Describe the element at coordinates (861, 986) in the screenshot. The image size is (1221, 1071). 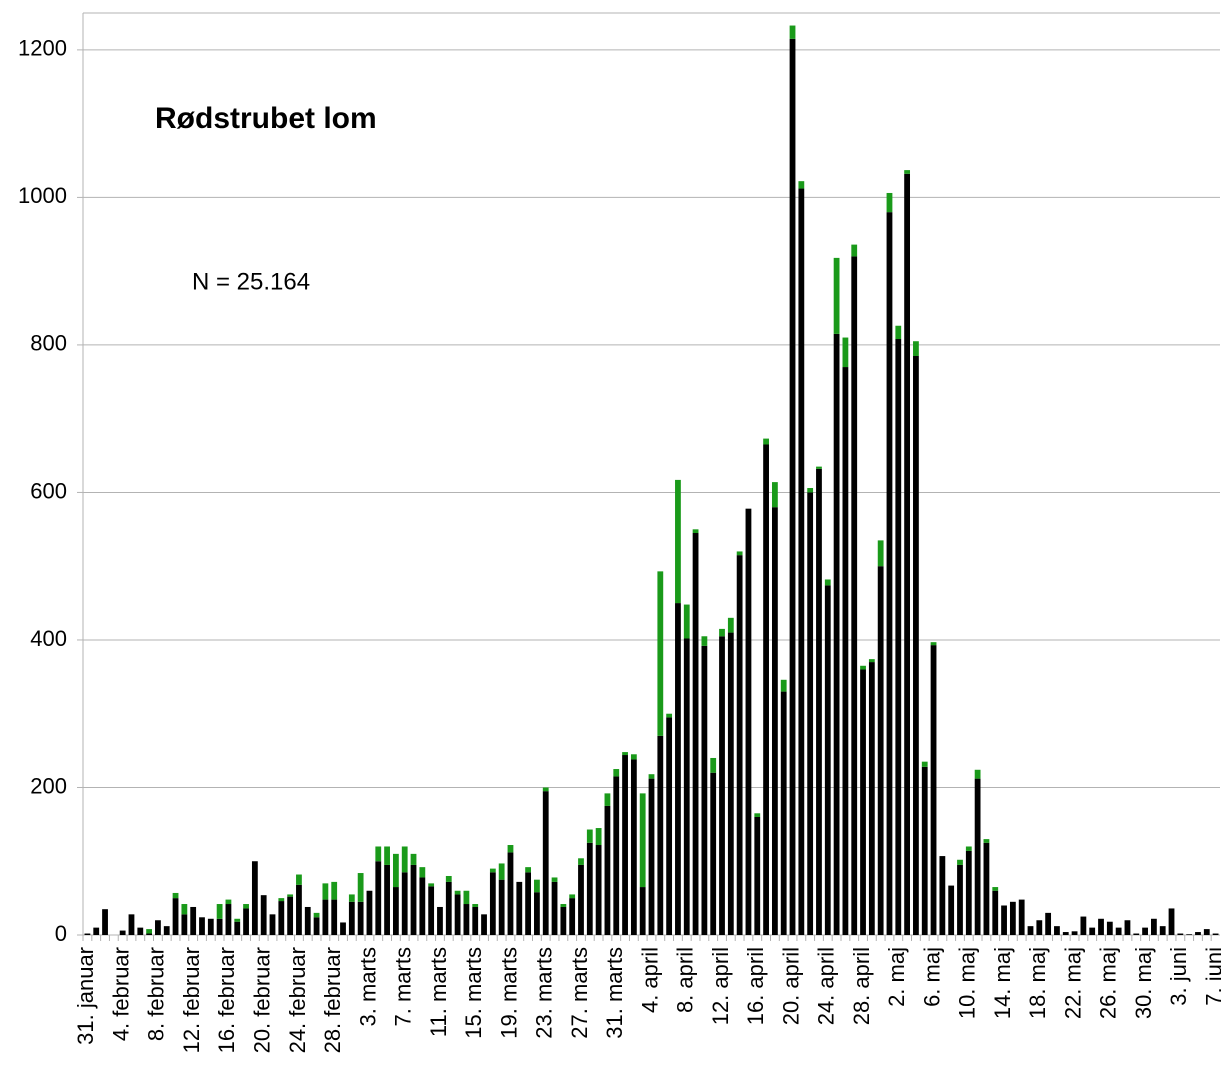
I see `x-tick-label: 28. april` at that location.